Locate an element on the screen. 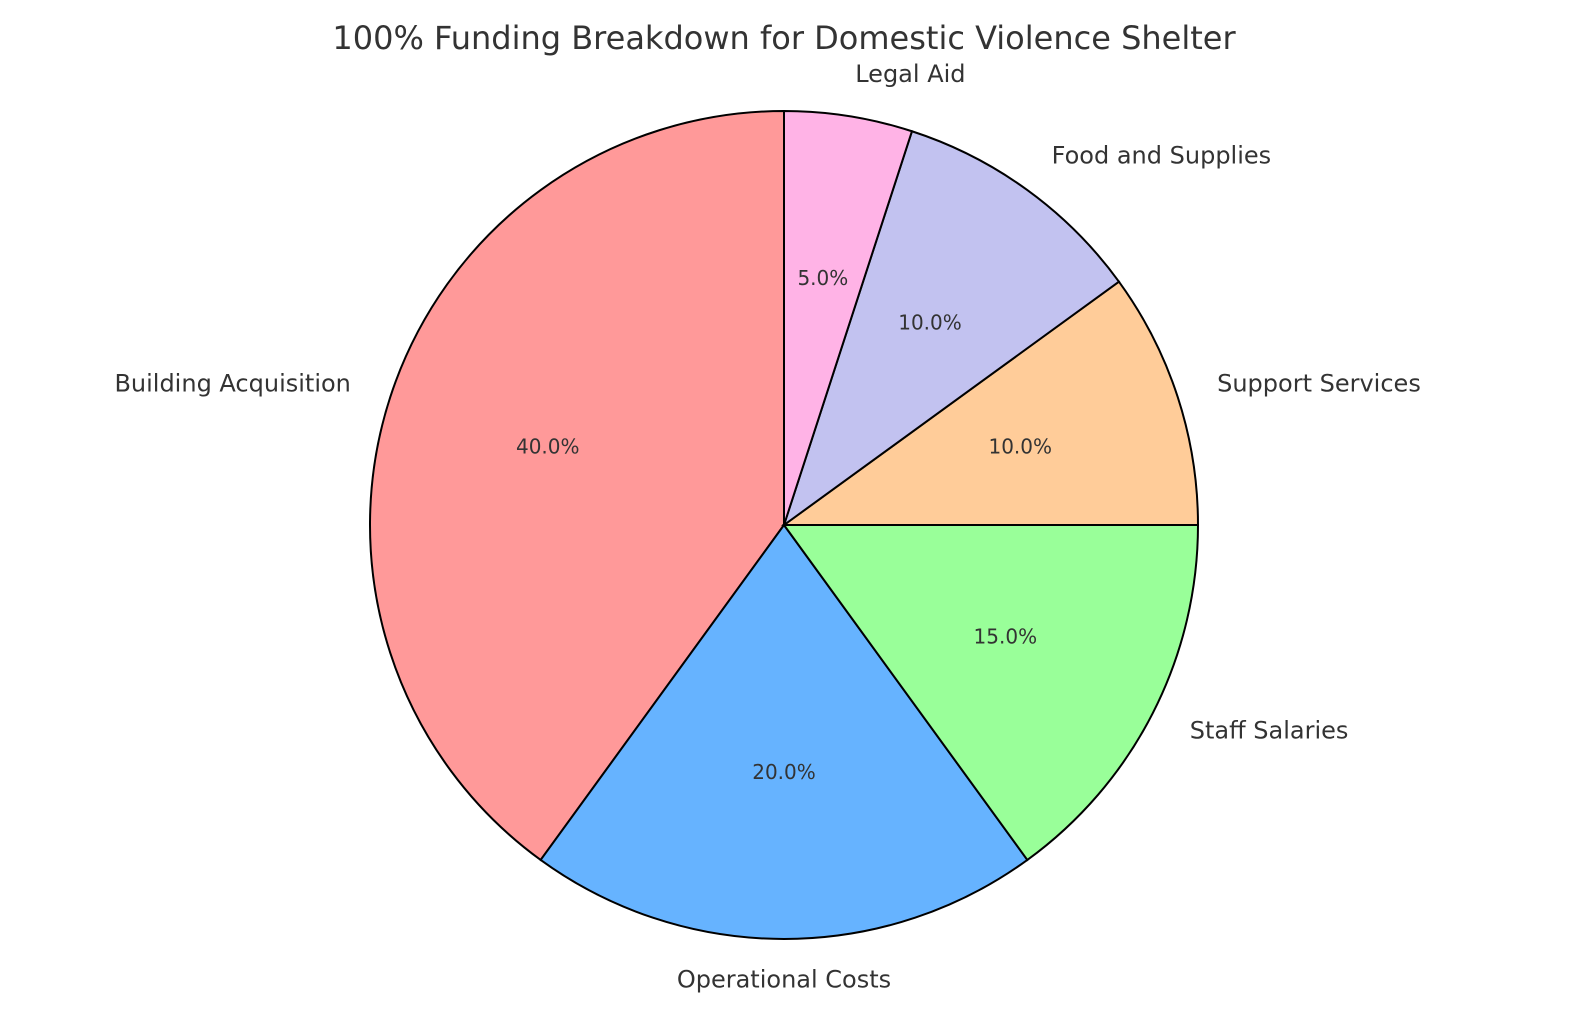  value-label: 5.0% is located at coordinates (822, 278).